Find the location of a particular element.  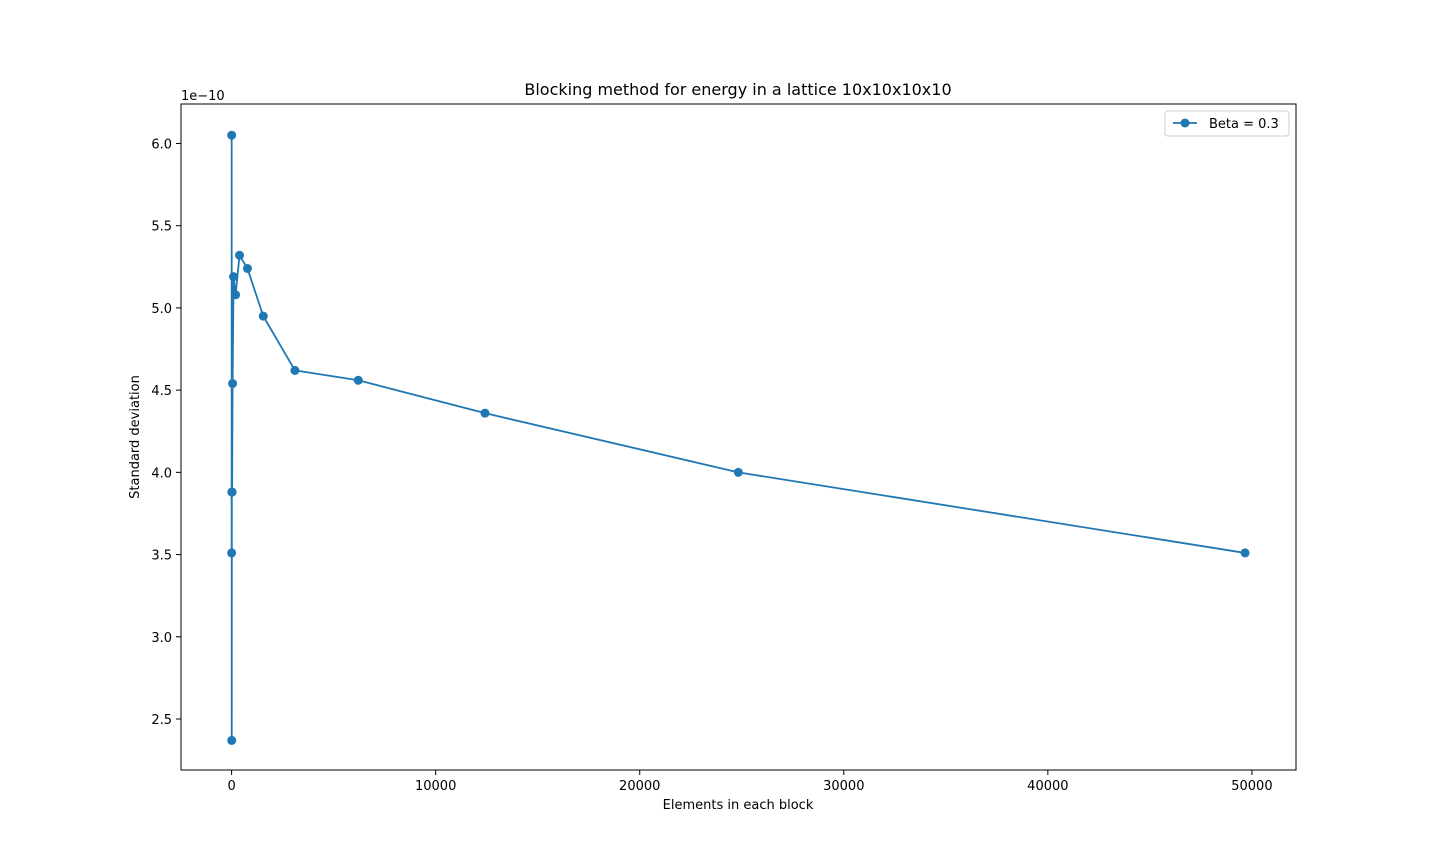

legend-marker is located at coordinates (1185, 123).